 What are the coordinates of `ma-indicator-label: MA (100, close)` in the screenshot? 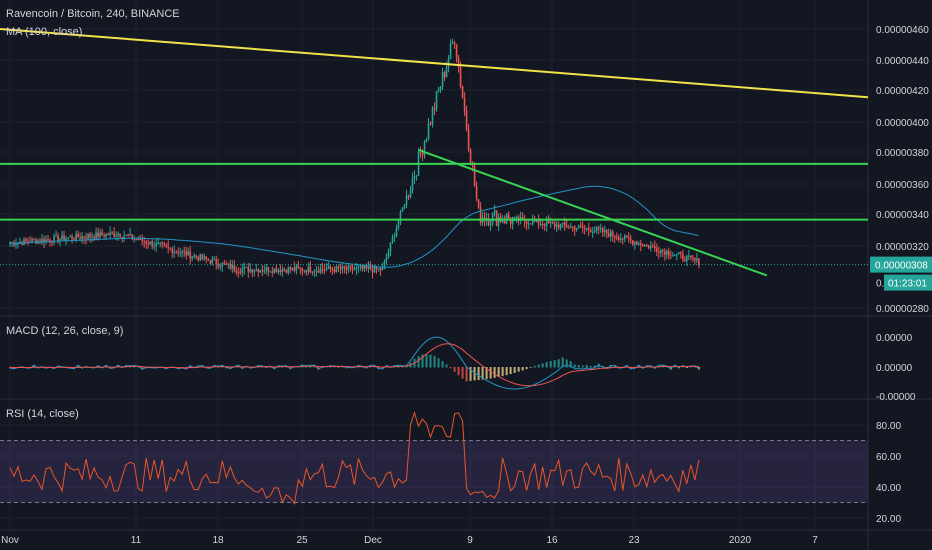 It's located at (44, 32).